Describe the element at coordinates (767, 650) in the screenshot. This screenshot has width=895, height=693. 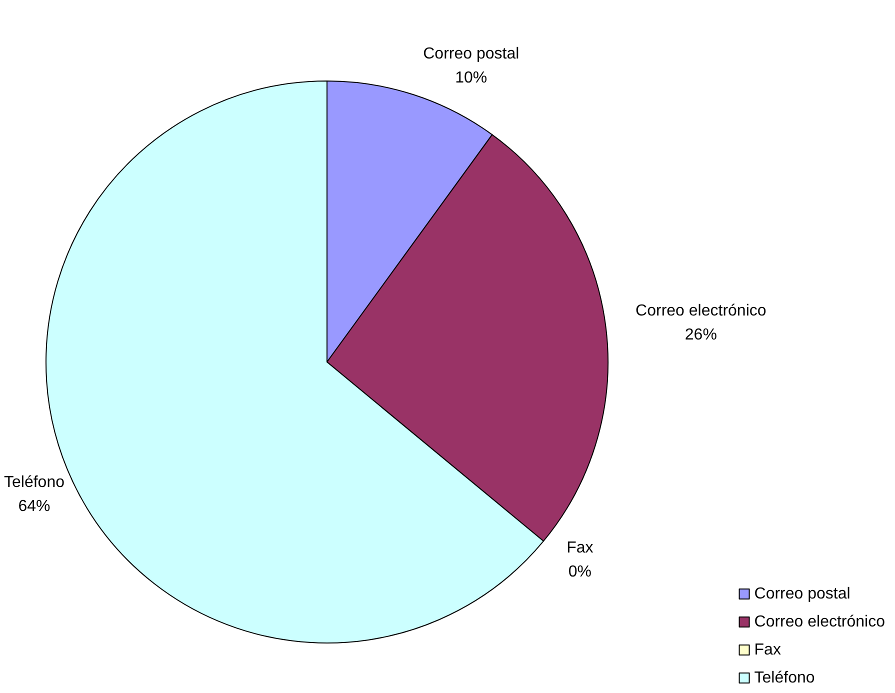
I see `legend-label: Fax` at that location.